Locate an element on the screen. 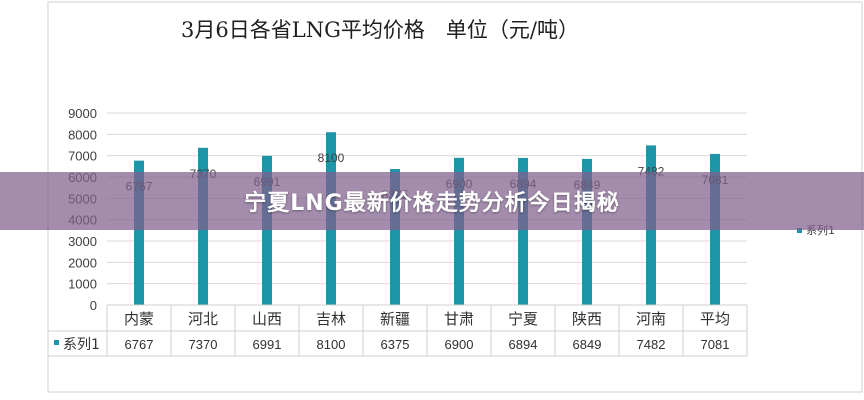 This screenshot has width=864, height=400. table-cell-value: 7081 is located at coordinates (715, 344).